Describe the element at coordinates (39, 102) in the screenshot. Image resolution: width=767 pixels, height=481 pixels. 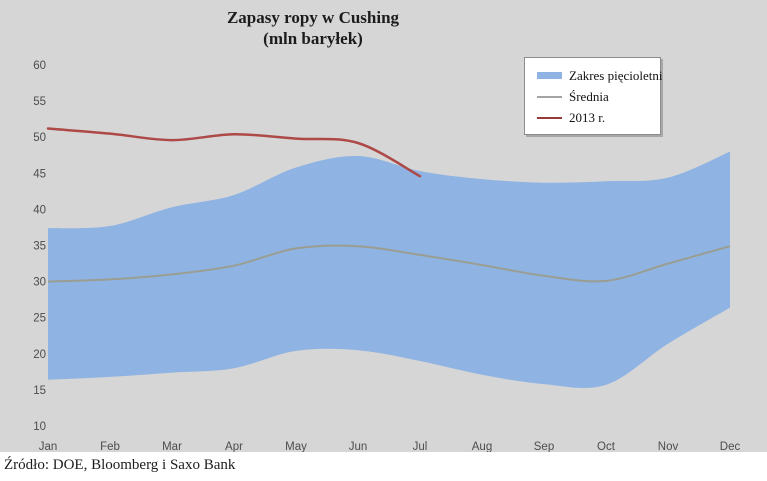
I see `y-tick-label: 55` at that location.